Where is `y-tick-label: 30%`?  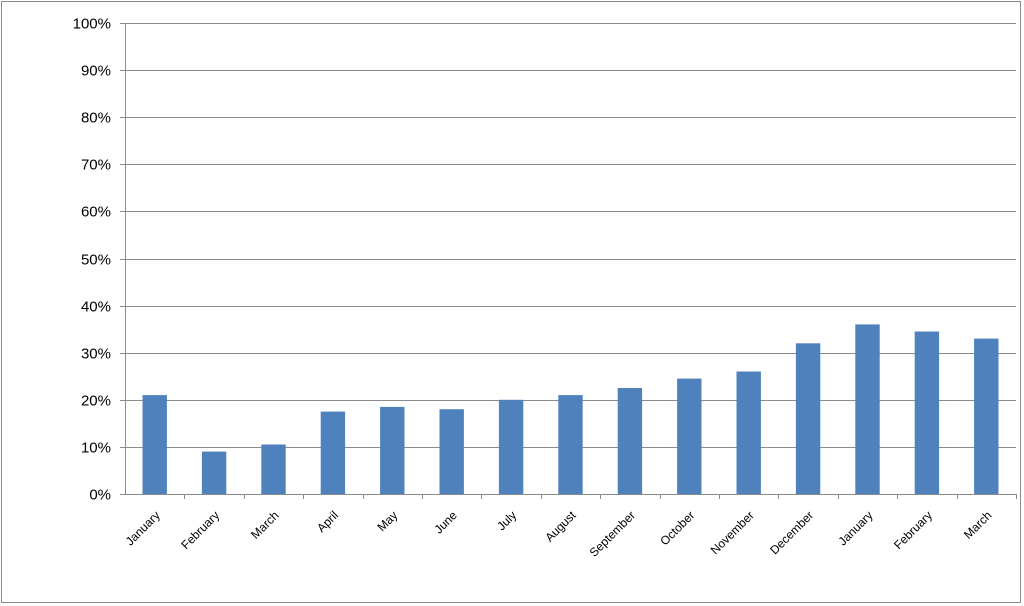
y-tick-label: 30% is located at coordinates (96, 354).